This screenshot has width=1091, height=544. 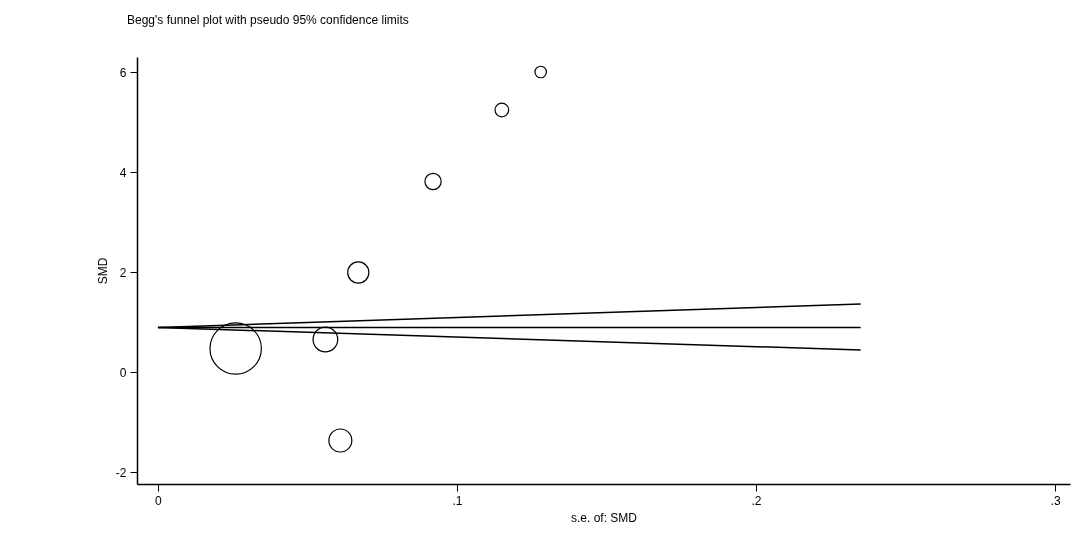 I want to click on x-tick-label: .2, so click(x=756, y=500).